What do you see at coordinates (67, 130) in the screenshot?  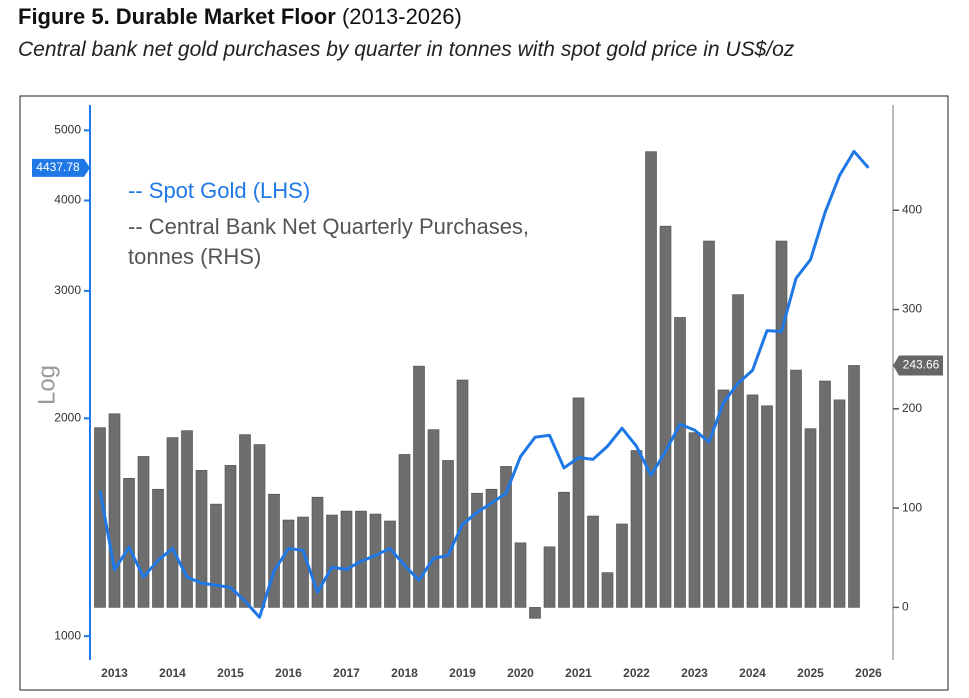 I see `y-tick-label: 5000` at bounding box center [67, 130].